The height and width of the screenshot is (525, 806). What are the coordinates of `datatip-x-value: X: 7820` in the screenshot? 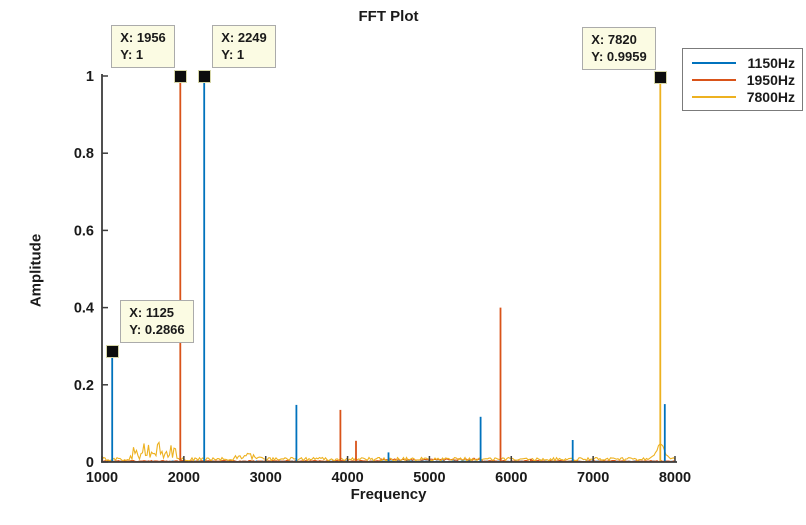 It's located at (614, 39).